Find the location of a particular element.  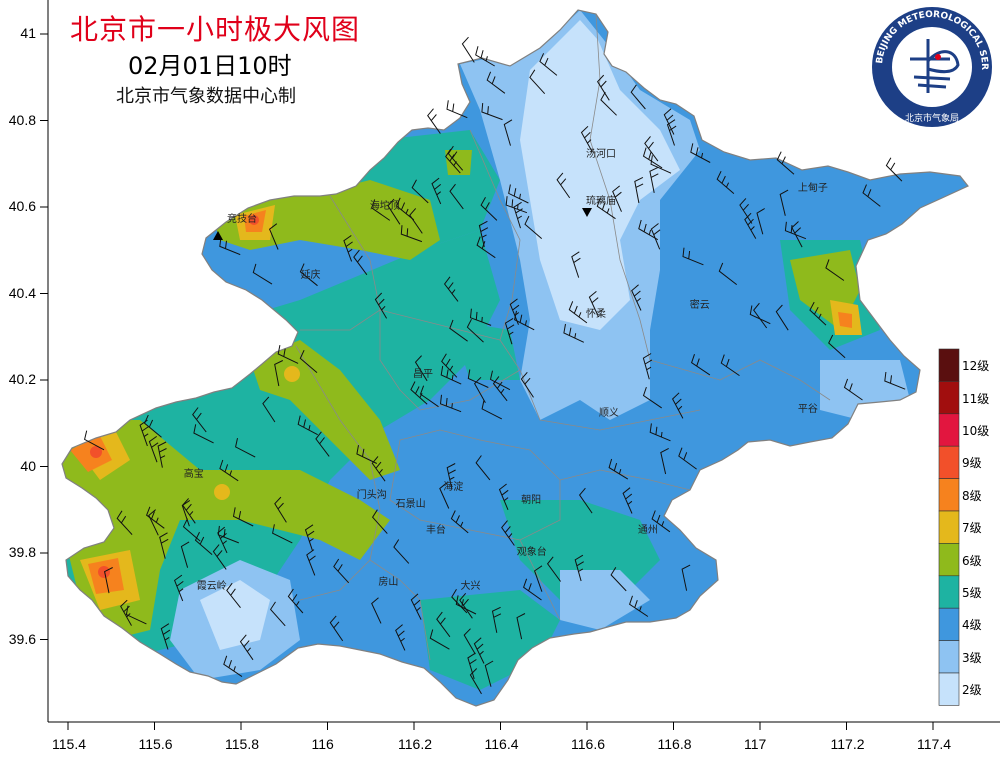

legend-label: 10级 is located at coordinates (976, 431).